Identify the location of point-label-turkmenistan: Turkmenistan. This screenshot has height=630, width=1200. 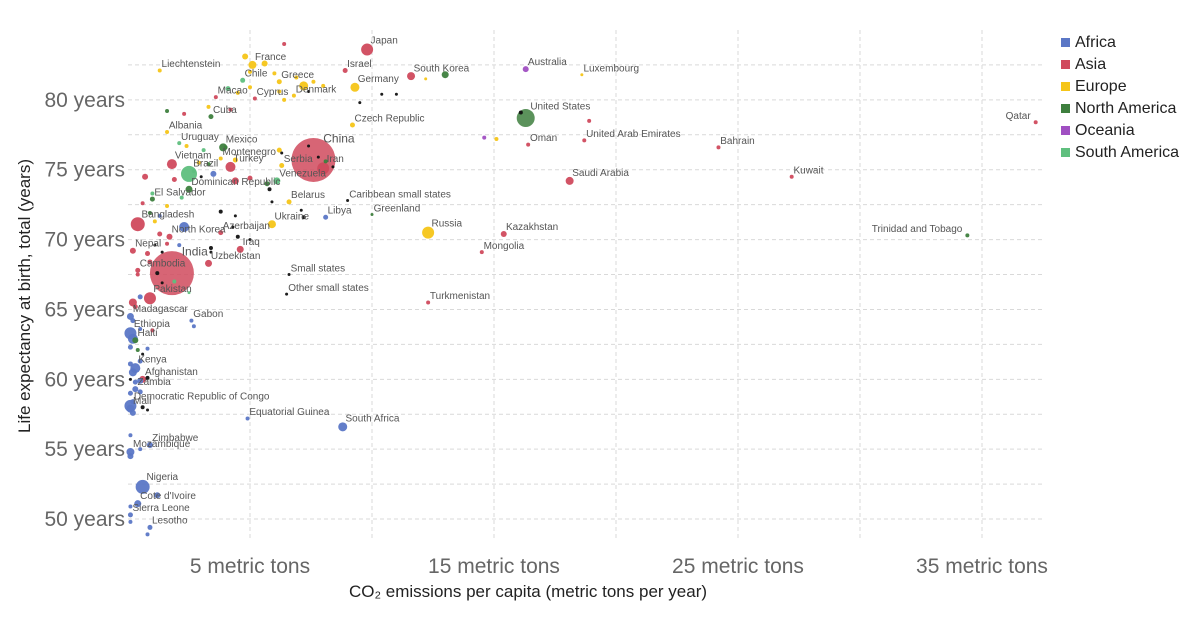
(460, 296).